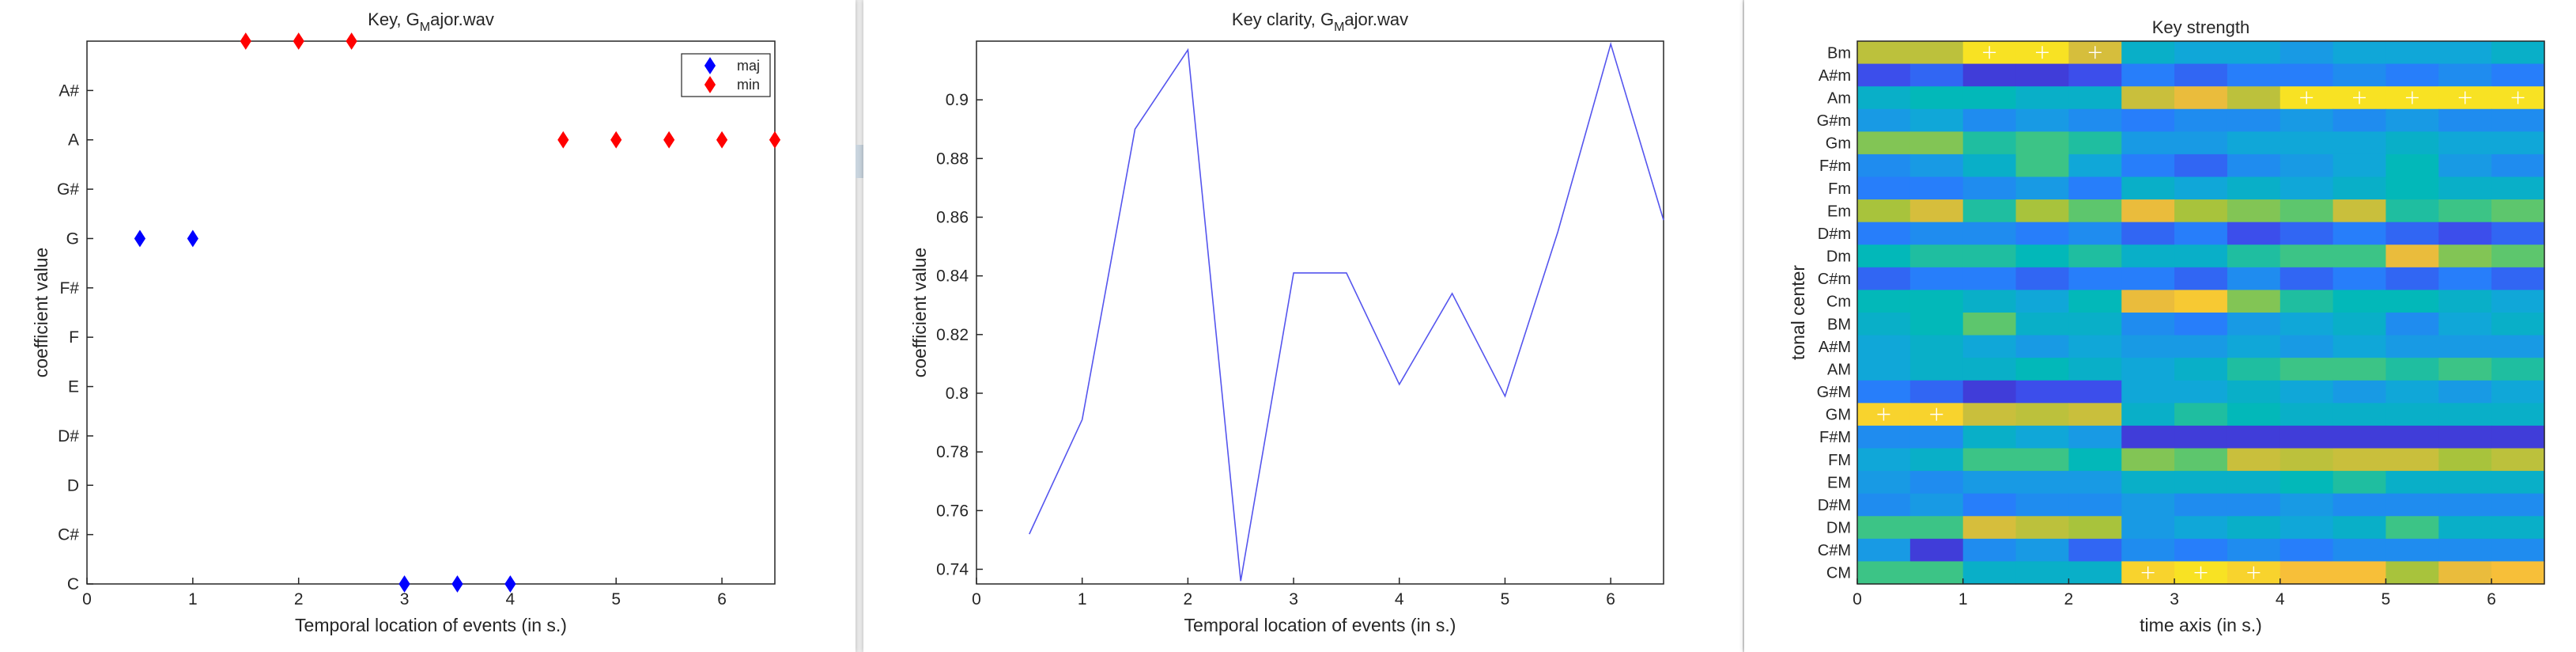 This screenshot has height=652, width=2576. Describe the element at coordinates (1857, 599) in the screenshot. I see `x-tick-label: 0` at that location.